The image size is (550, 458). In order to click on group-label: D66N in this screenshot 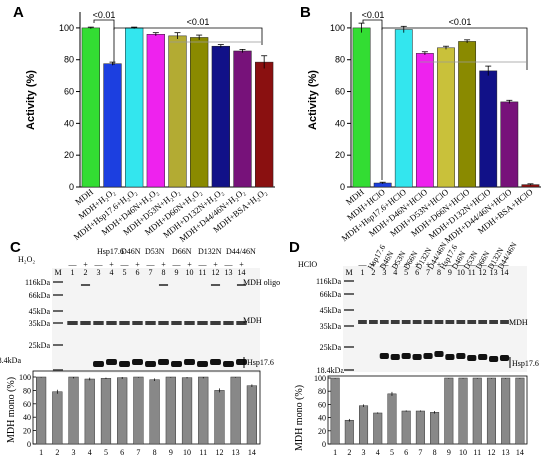, I will do `click(182, 251)`.